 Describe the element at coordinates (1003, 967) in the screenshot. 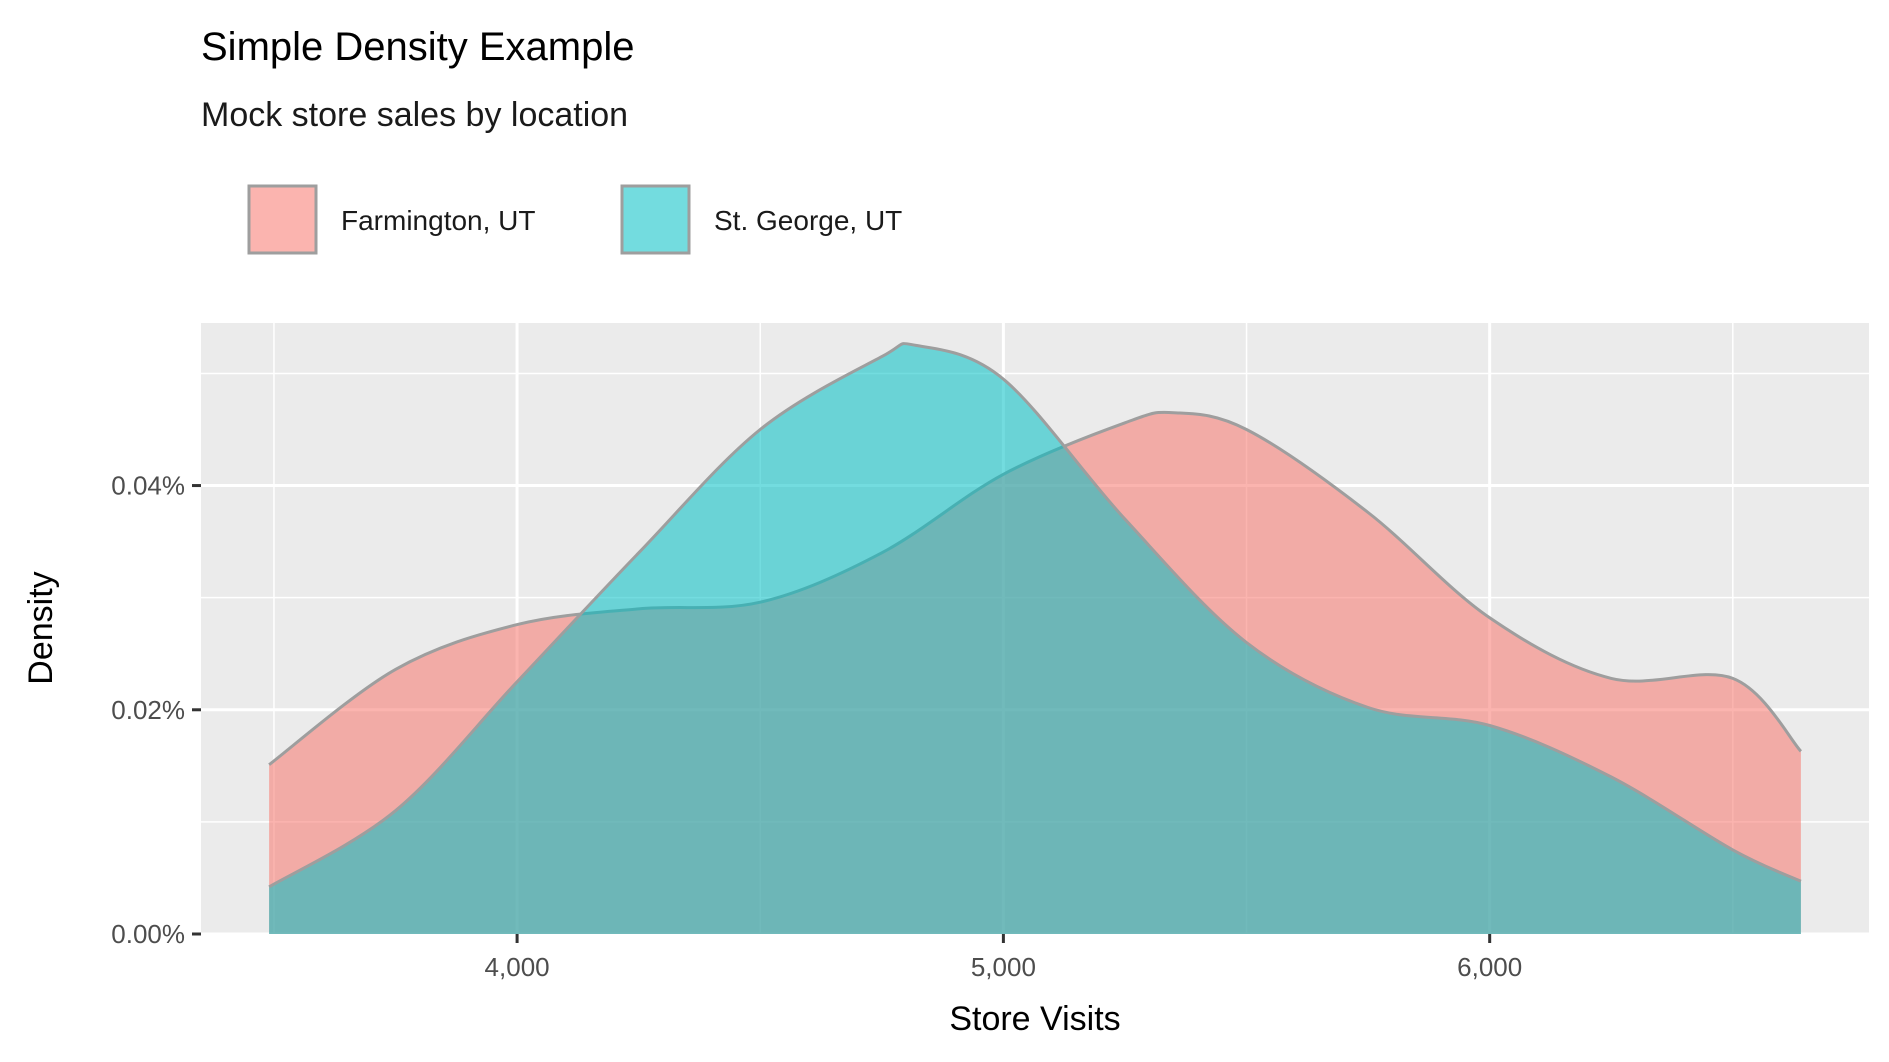

I see `x-tick-label: 5,000` at that location.